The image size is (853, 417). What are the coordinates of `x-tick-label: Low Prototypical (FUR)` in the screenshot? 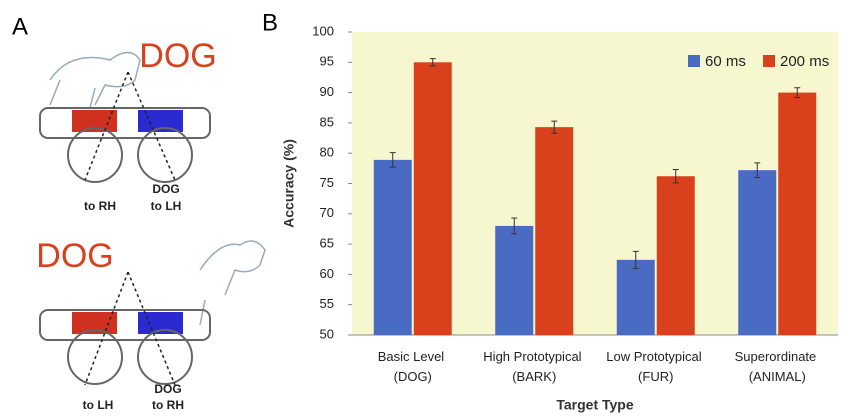 It's located at (655, 366).